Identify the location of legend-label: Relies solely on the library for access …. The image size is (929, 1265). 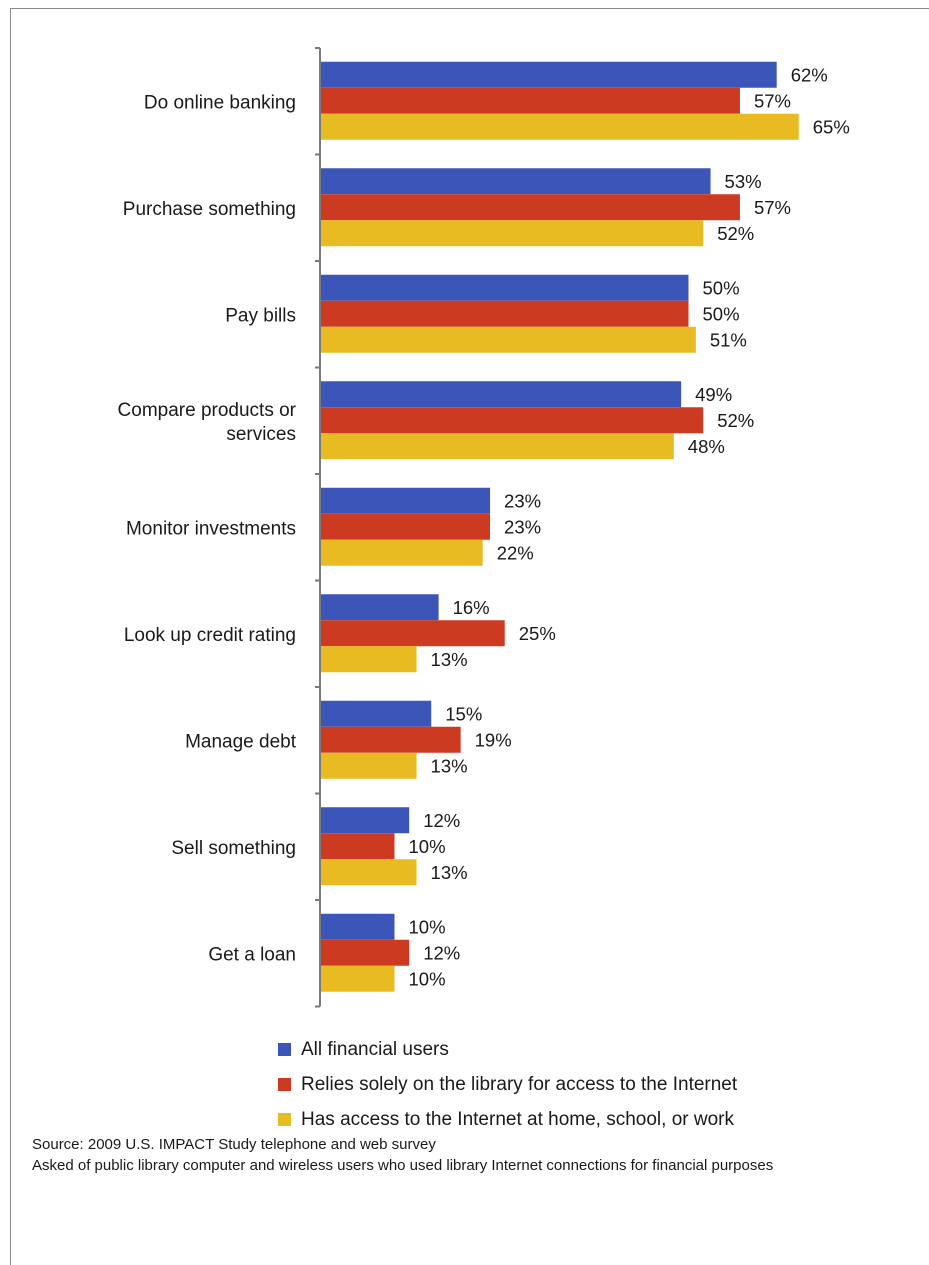
(519, 1084).